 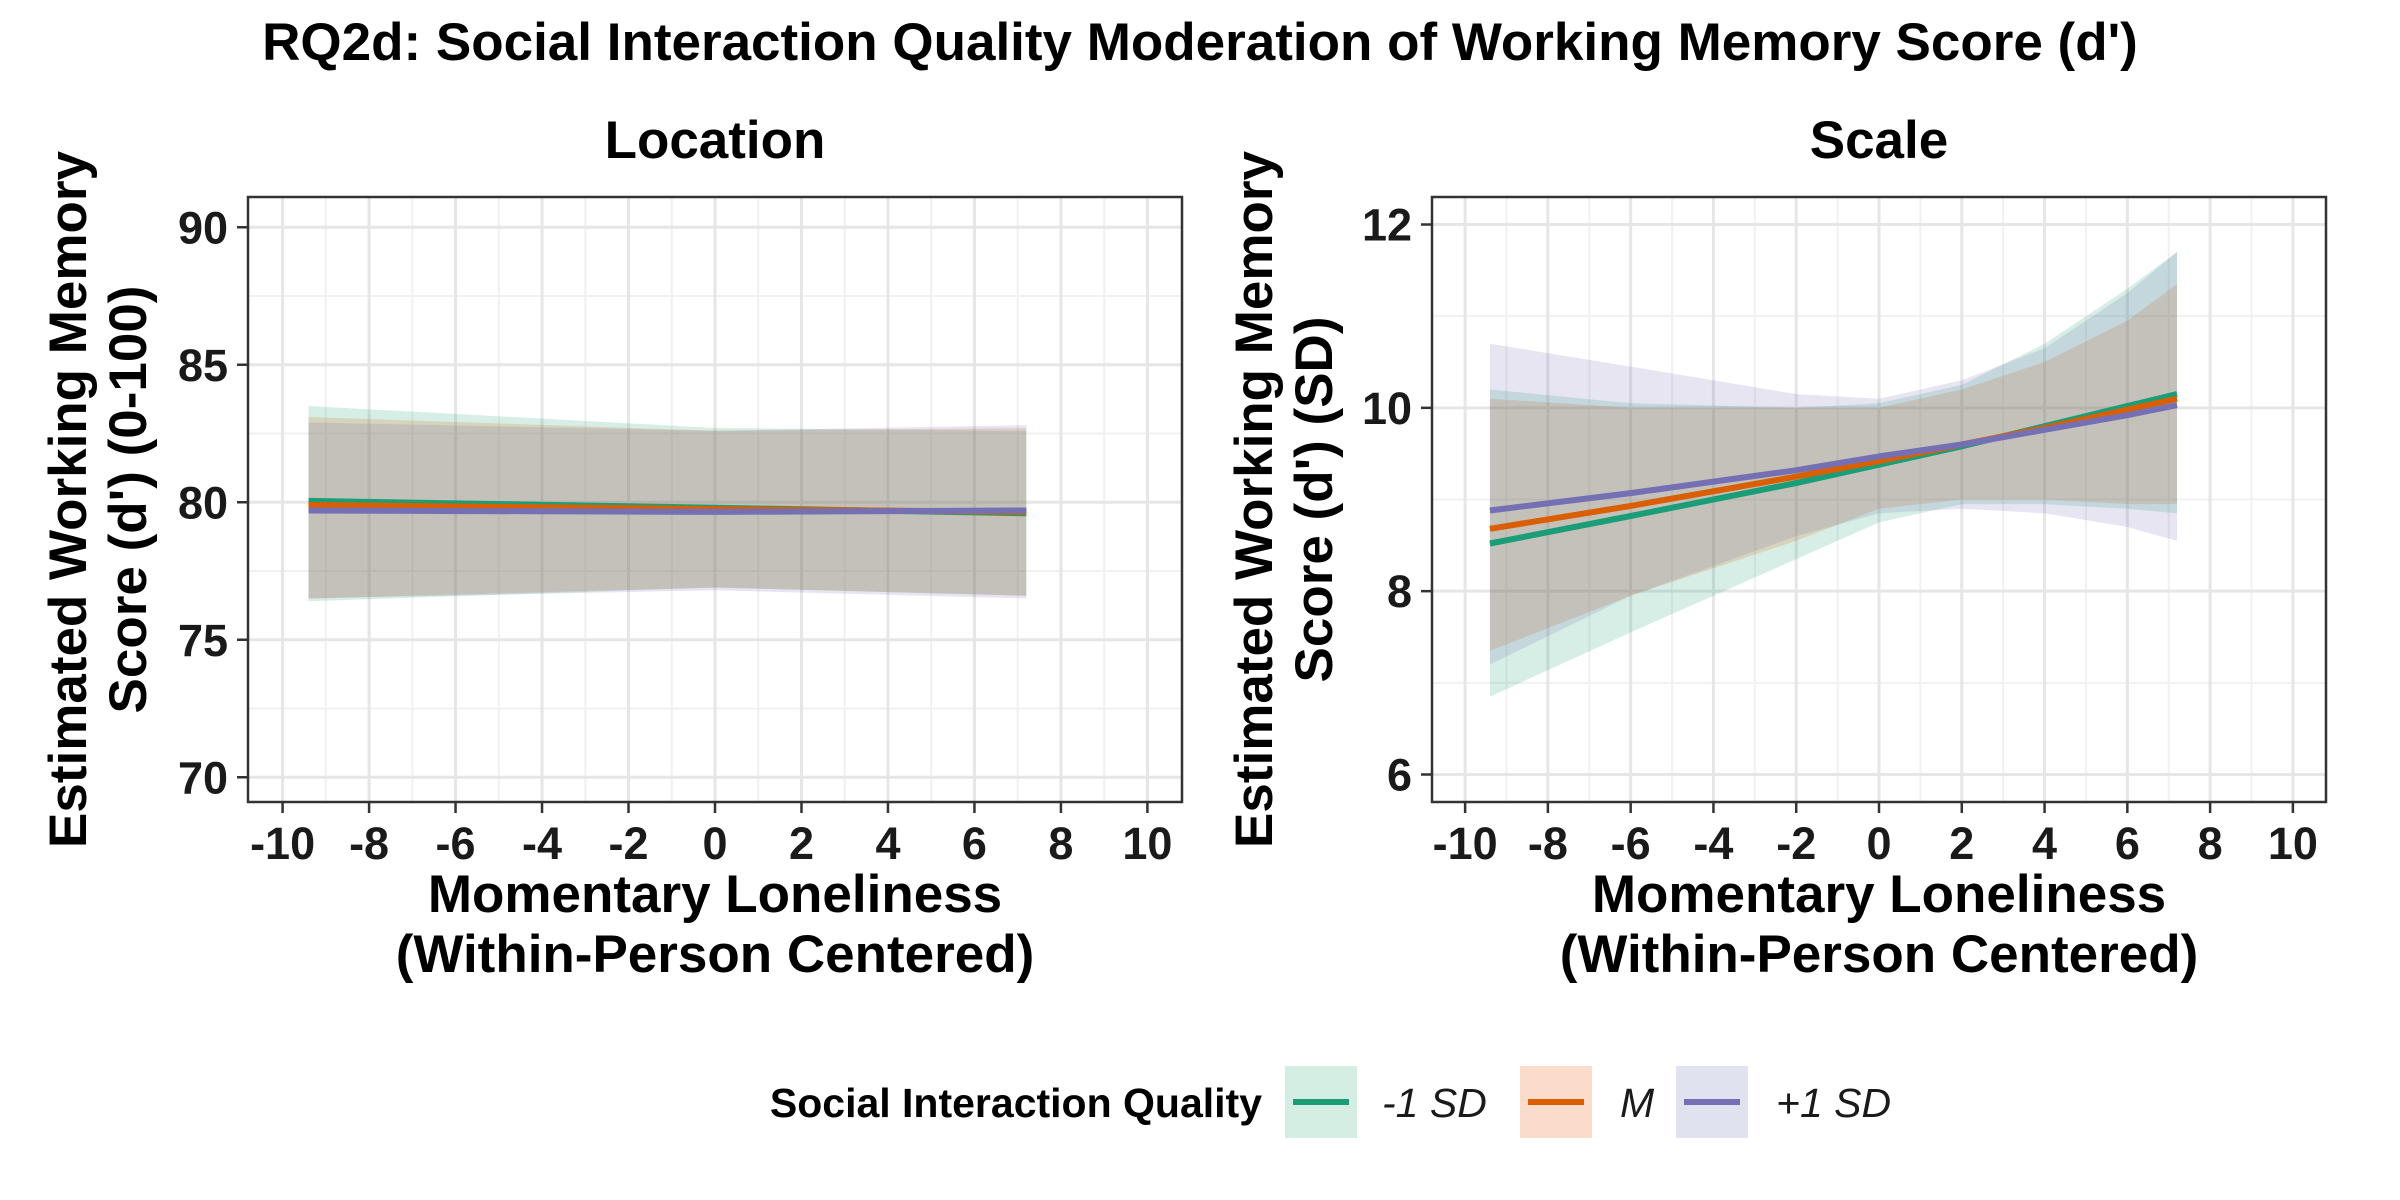 What do you see at coordinates (203, 227) in the screenshot?
I see `y-tick-label: 90` at bounding box center [203, 227].